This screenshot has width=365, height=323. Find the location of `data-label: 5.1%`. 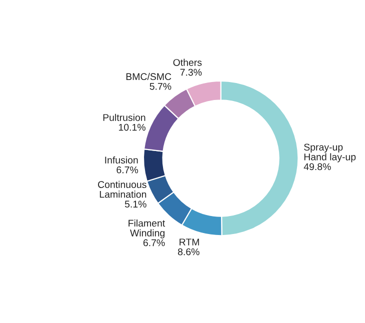

data-label: 5.1% is located at coordinates (135, 204).